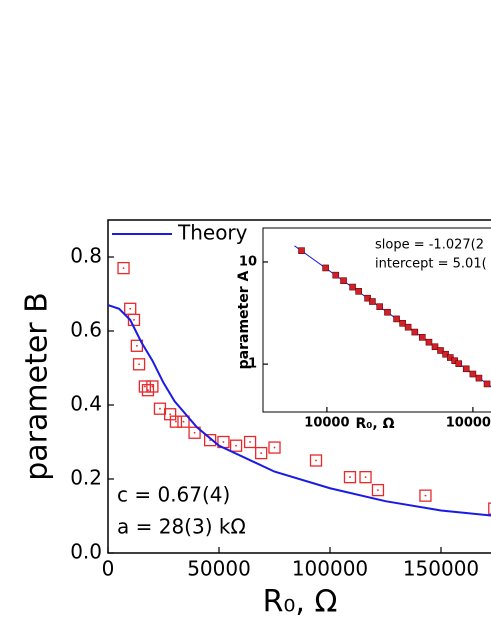 This screenshot has height=635, width=491. I want to click on axes-frame, so click(376, 320).